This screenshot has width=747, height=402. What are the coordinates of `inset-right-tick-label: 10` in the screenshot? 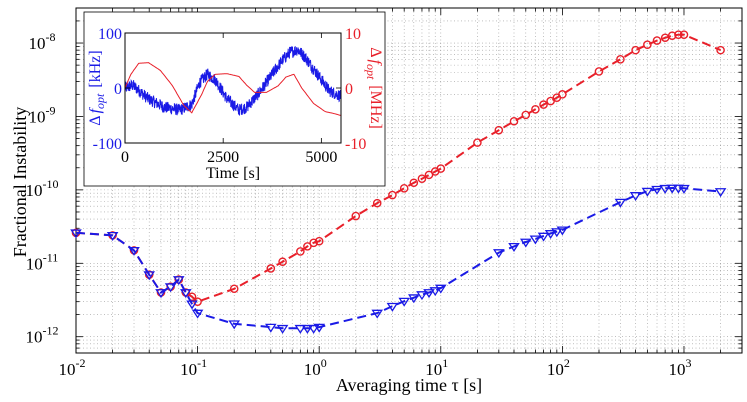 It's located at (353, 34).